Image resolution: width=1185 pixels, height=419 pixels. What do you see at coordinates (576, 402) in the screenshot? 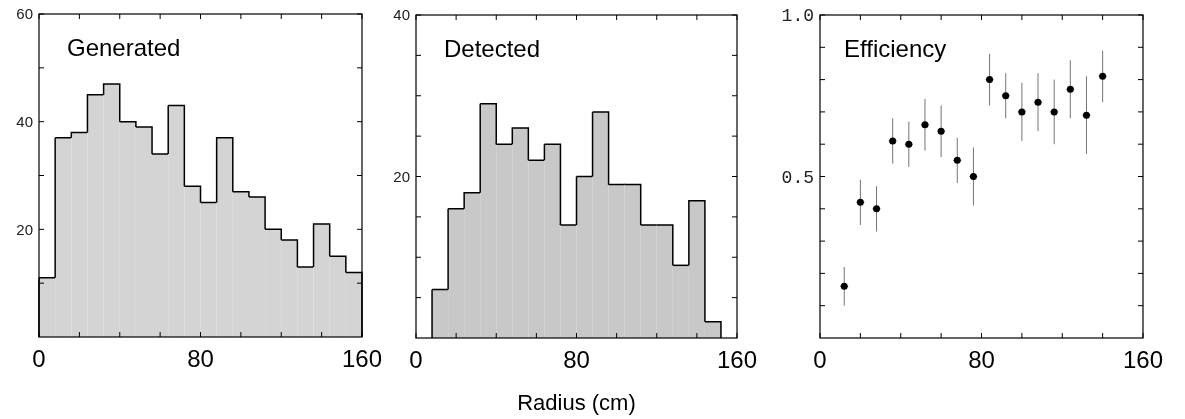
I see `x-axis-title: Radius (cm)` at bounding box center [576, 402].